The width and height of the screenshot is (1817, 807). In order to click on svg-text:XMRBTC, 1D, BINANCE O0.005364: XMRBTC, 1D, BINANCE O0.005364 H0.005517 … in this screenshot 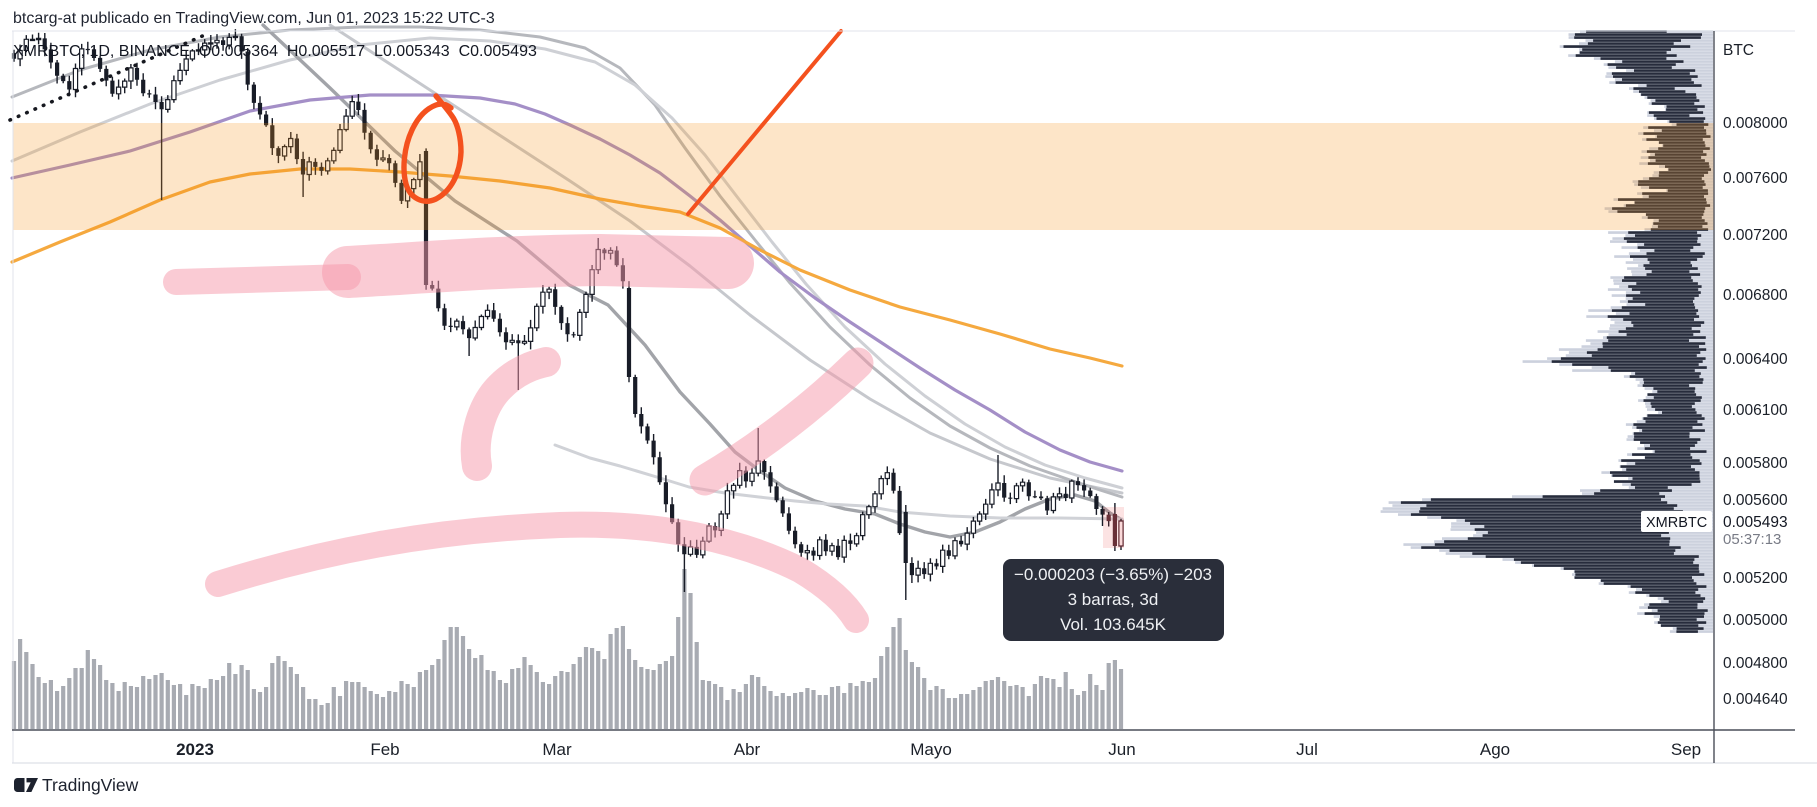, I will do `click(275, 51)`.